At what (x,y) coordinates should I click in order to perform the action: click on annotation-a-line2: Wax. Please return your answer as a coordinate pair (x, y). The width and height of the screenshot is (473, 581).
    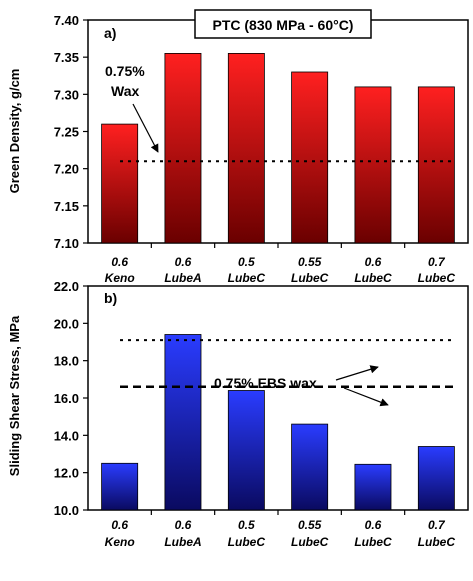
    Looking at the image, I should click on (125, 91).